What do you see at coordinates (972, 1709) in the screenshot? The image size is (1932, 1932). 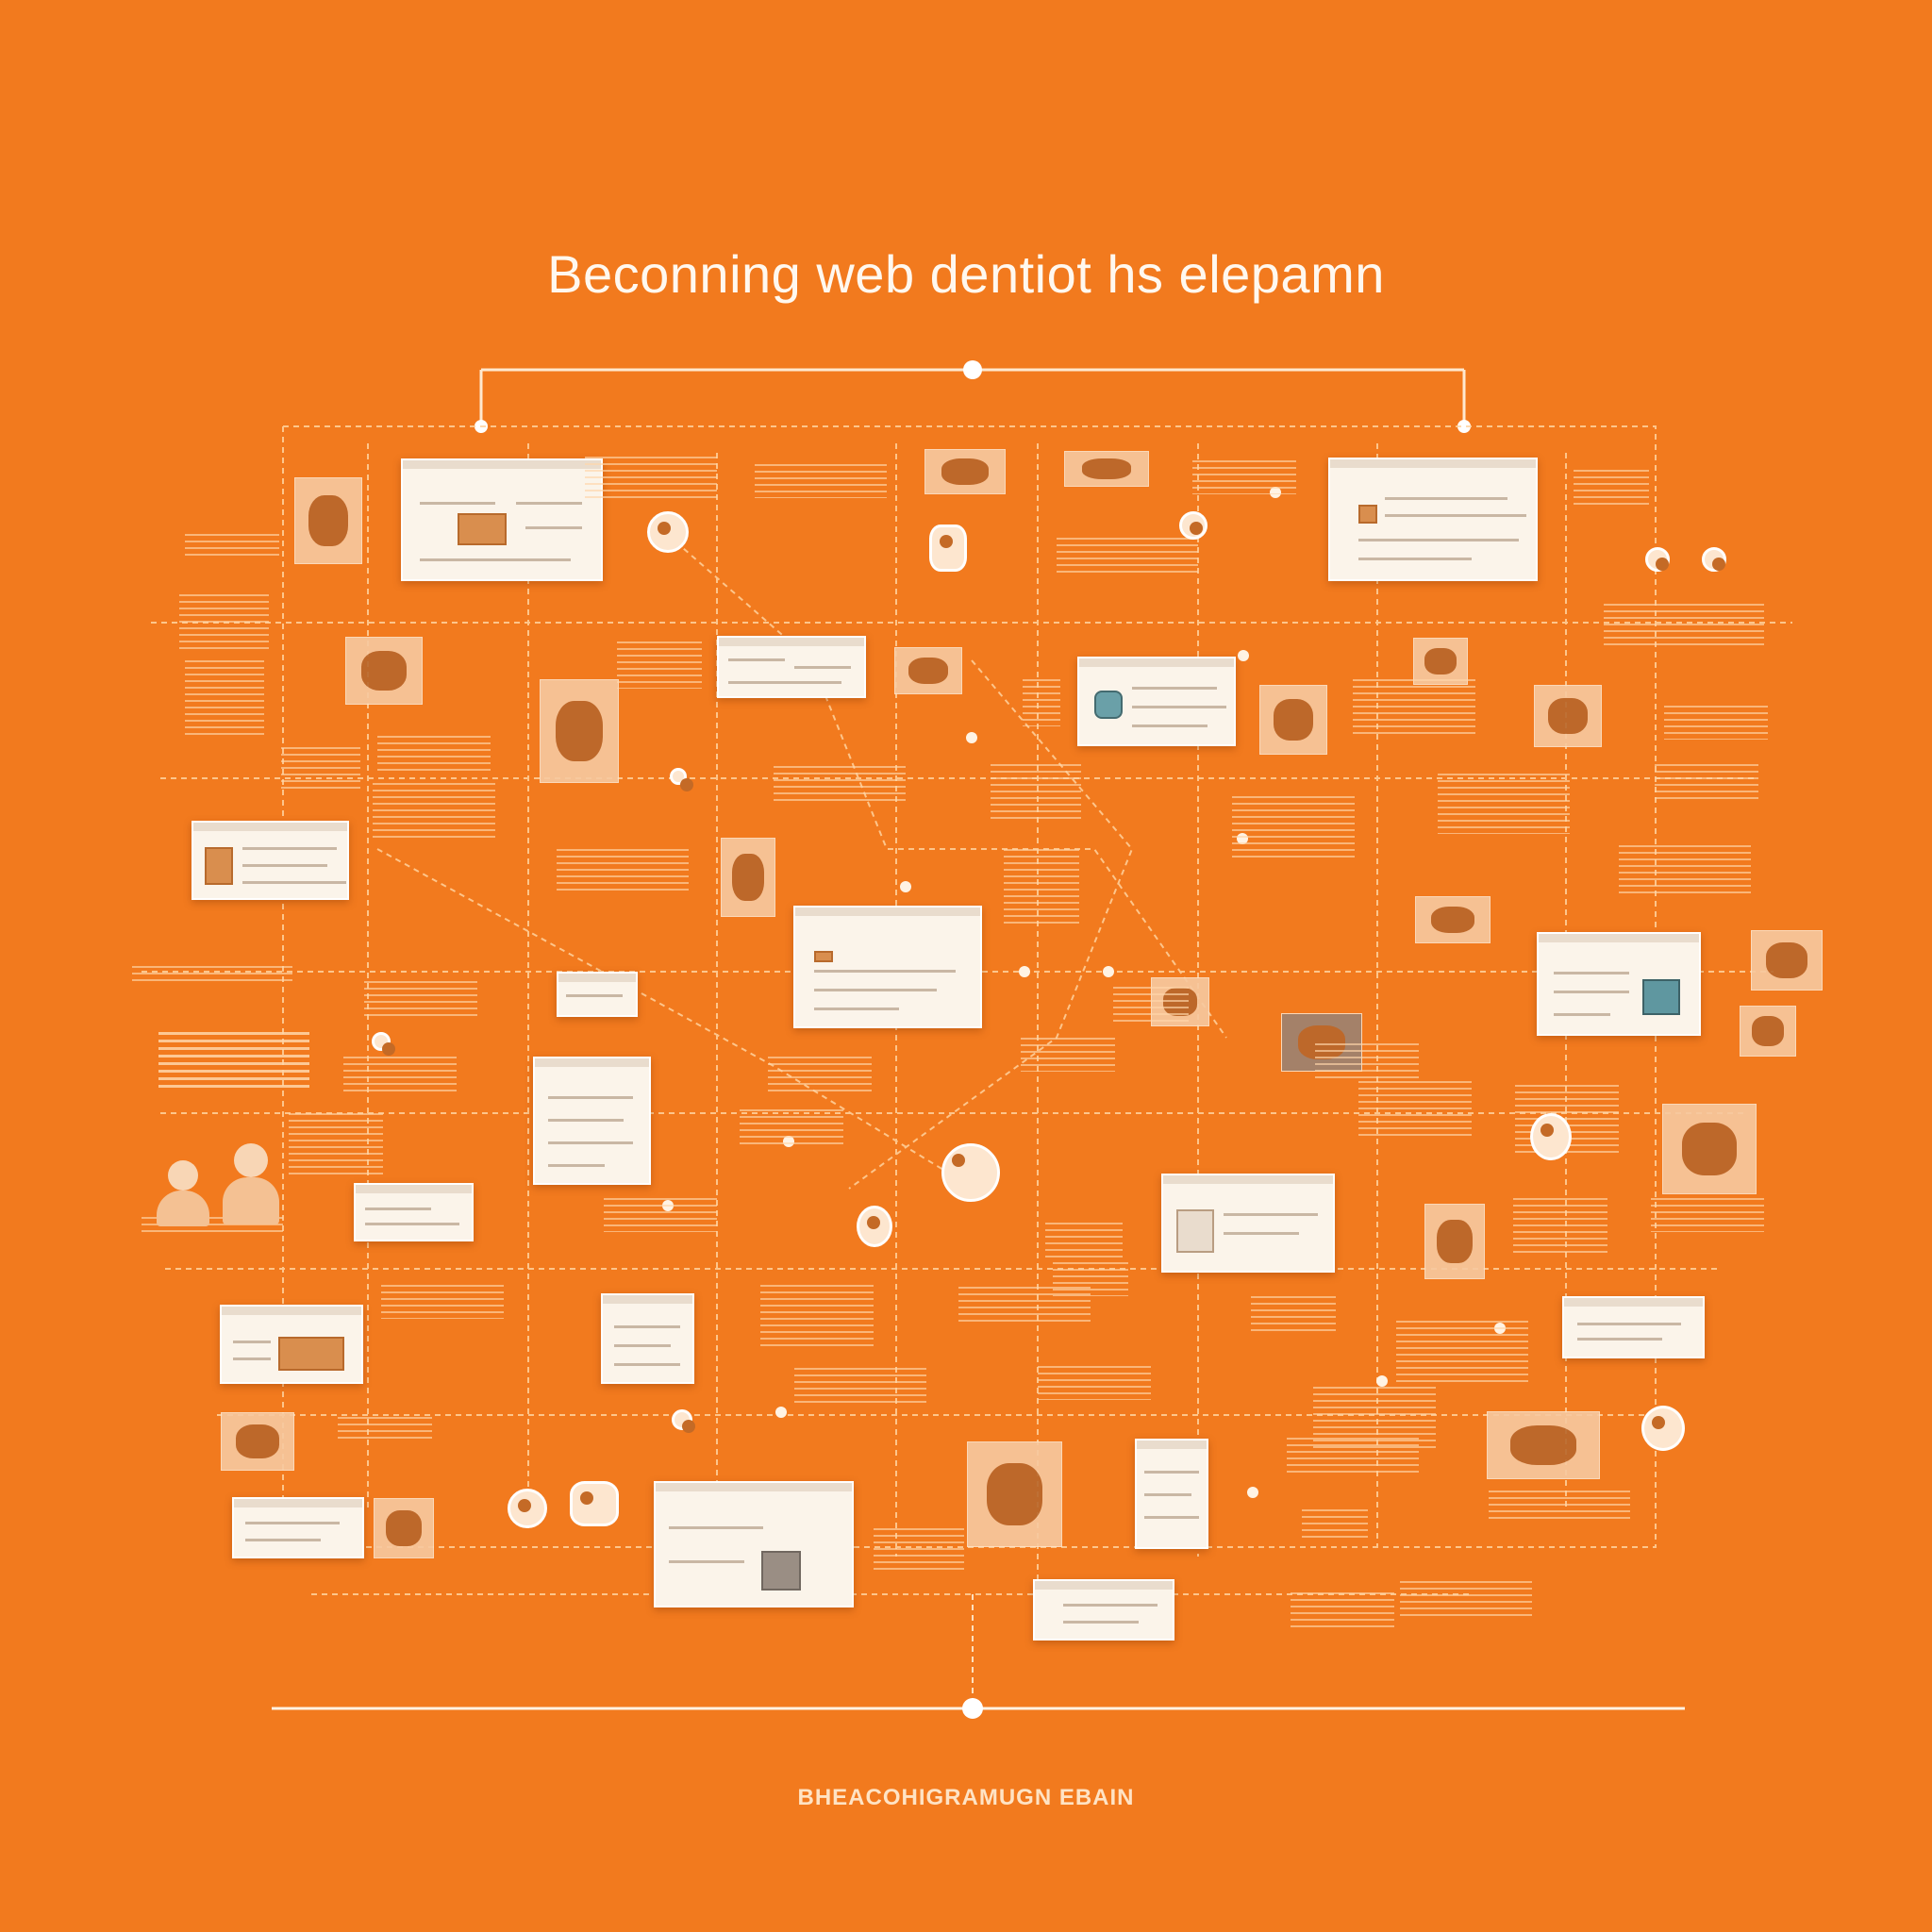 I see `bottom-hub-node` at bounding box center [972, 1709].